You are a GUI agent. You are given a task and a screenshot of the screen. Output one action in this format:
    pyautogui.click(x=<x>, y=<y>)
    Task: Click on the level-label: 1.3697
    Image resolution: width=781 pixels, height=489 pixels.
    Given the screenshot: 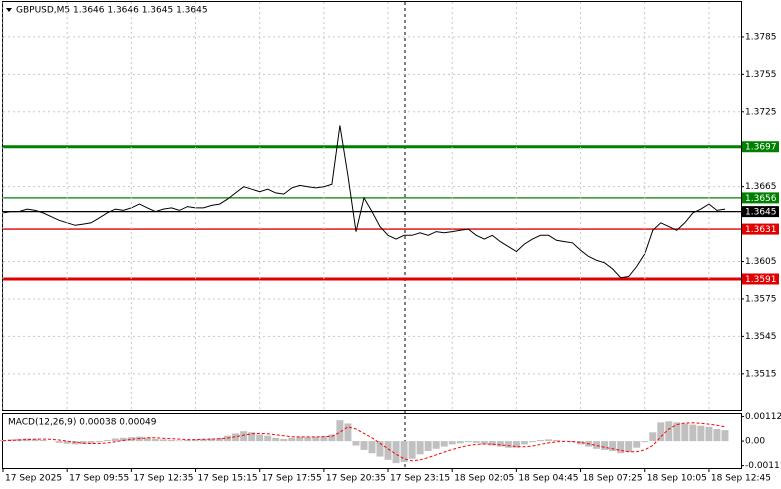 What is the action you would take?
    pyautogui.click(x=761, y=148)
    